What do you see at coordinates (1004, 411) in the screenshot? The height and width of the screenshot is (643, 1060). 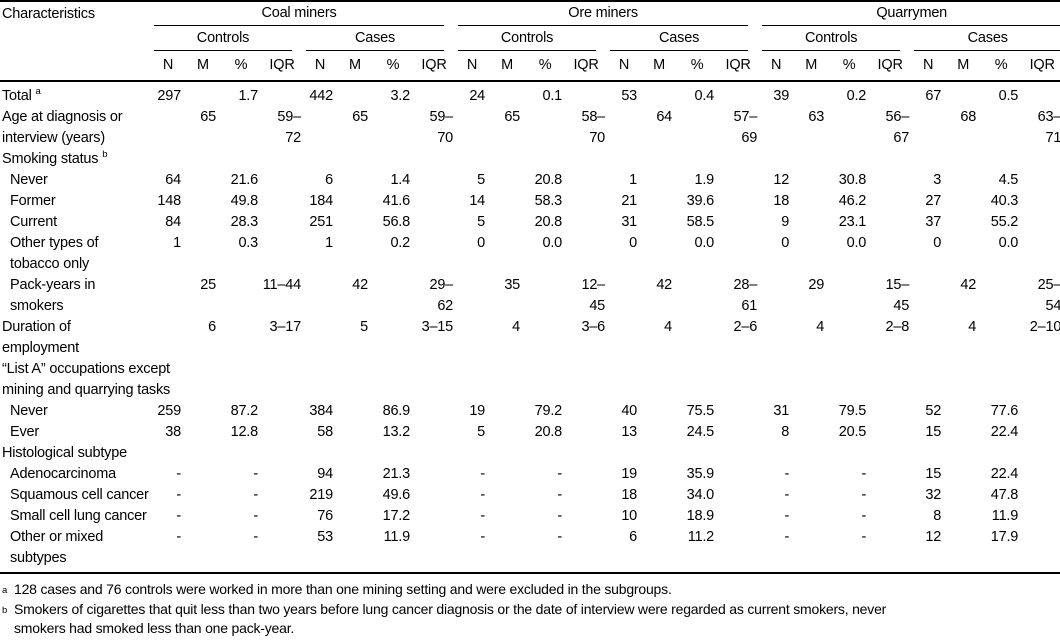 I see `cell-pct: 77.6` at bounding box center [1004, 411].